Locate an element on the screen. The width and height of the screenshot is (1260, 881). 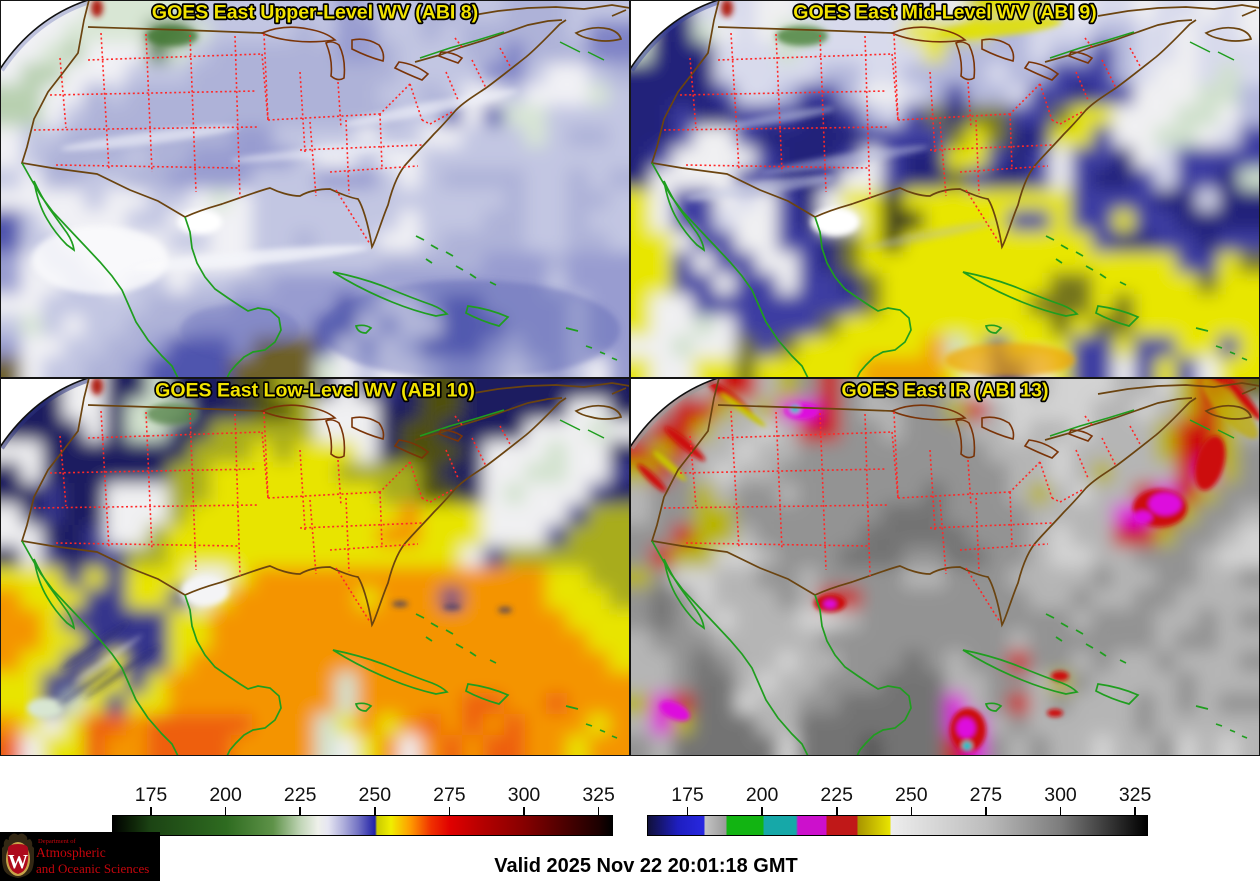
svg-text: GOES East IR (ABI 13) is located at coordinates (945, 391).